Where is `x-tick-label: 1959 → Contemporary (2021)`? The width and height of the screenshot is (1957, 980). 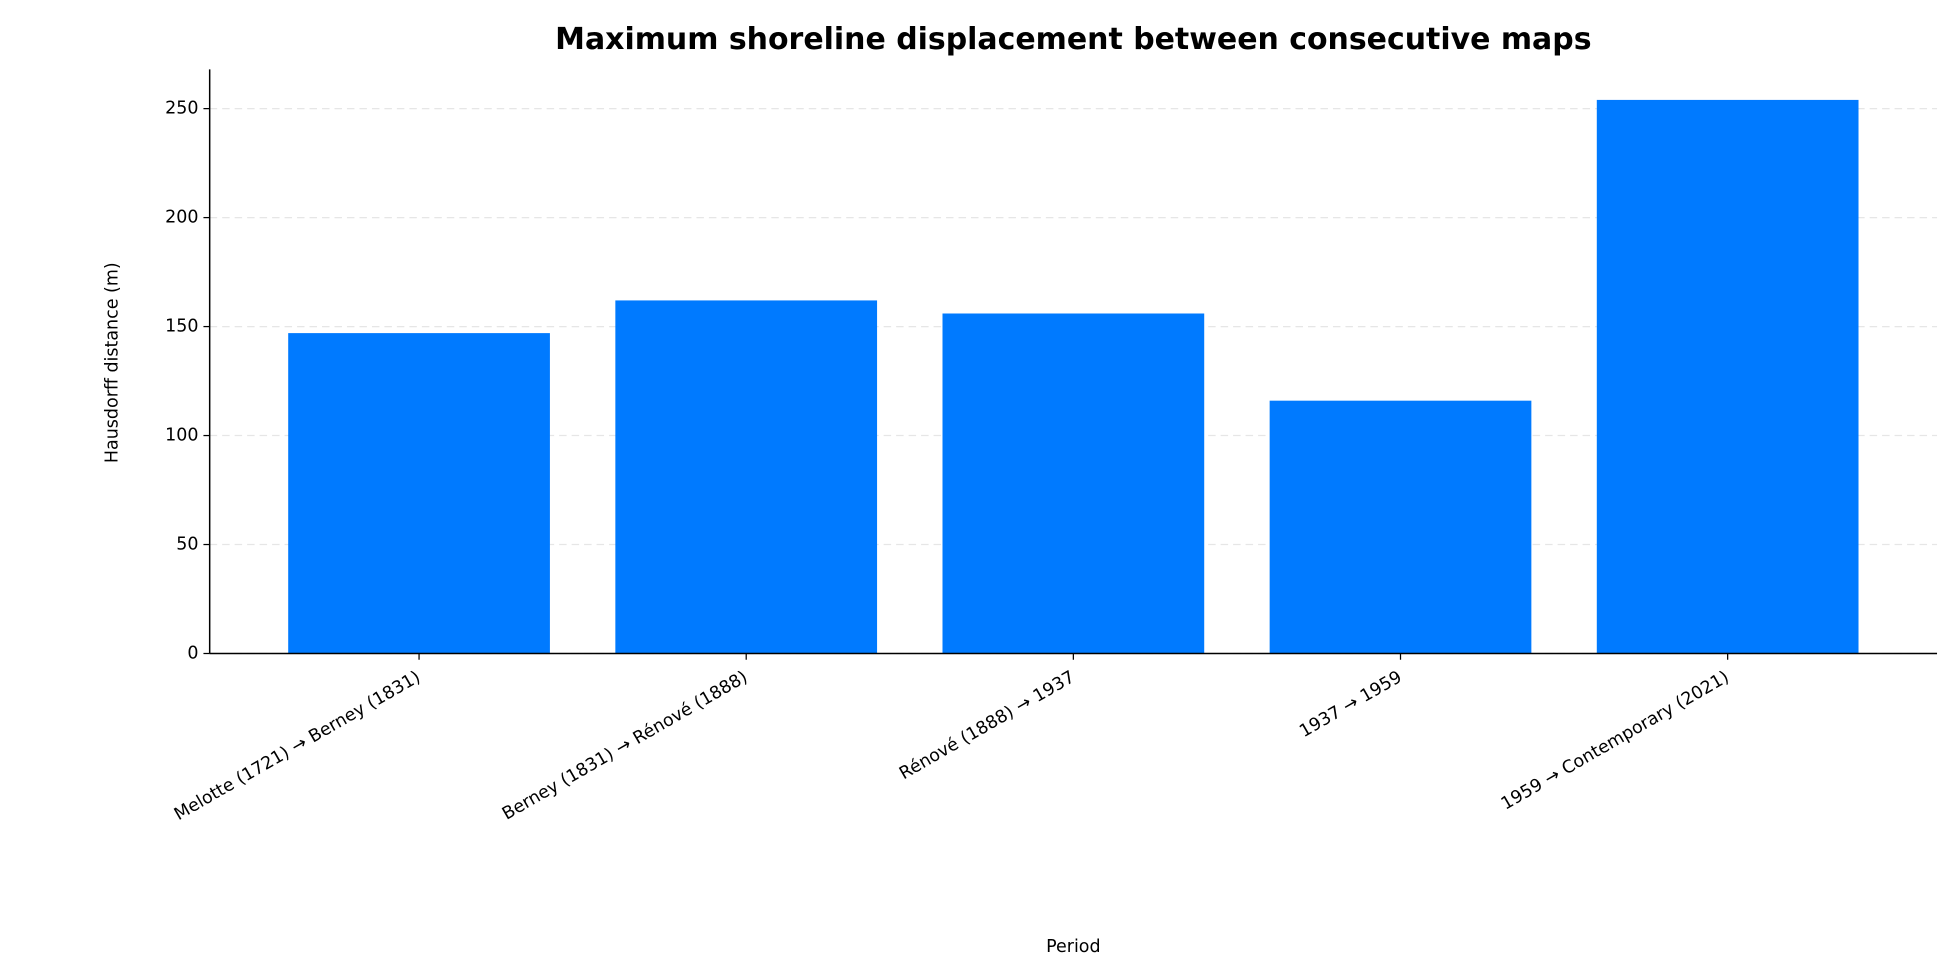 x-tick-label: 1959 → Contemporary (2021) is located at coordinates (1615, 740).